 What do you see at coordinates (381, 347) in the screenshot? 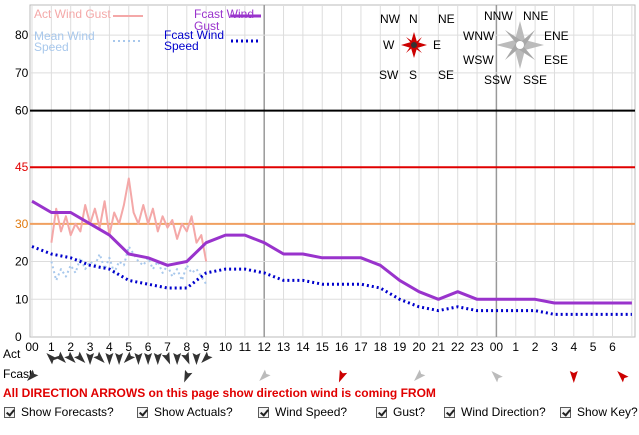
I see `x-tick-label: 18` at bounding box center [381, 347].